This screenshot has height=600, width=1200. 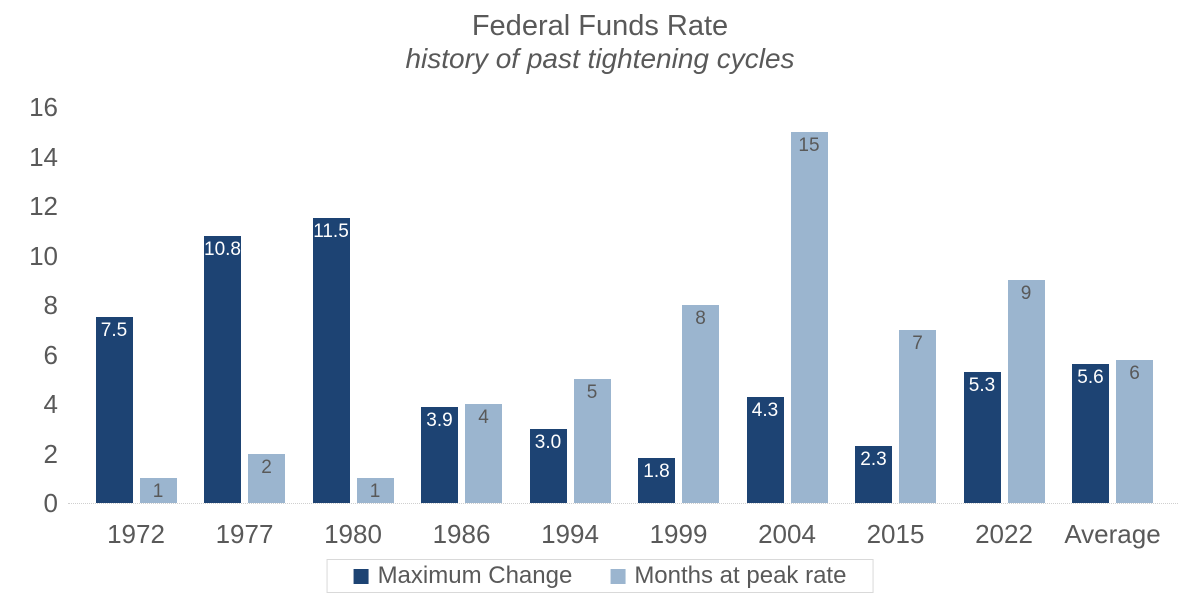 What do you see at coordinates (43, 156) in the screenshot?
I see `y-axis-tick-label: 14` at bounding box center [43, 156].